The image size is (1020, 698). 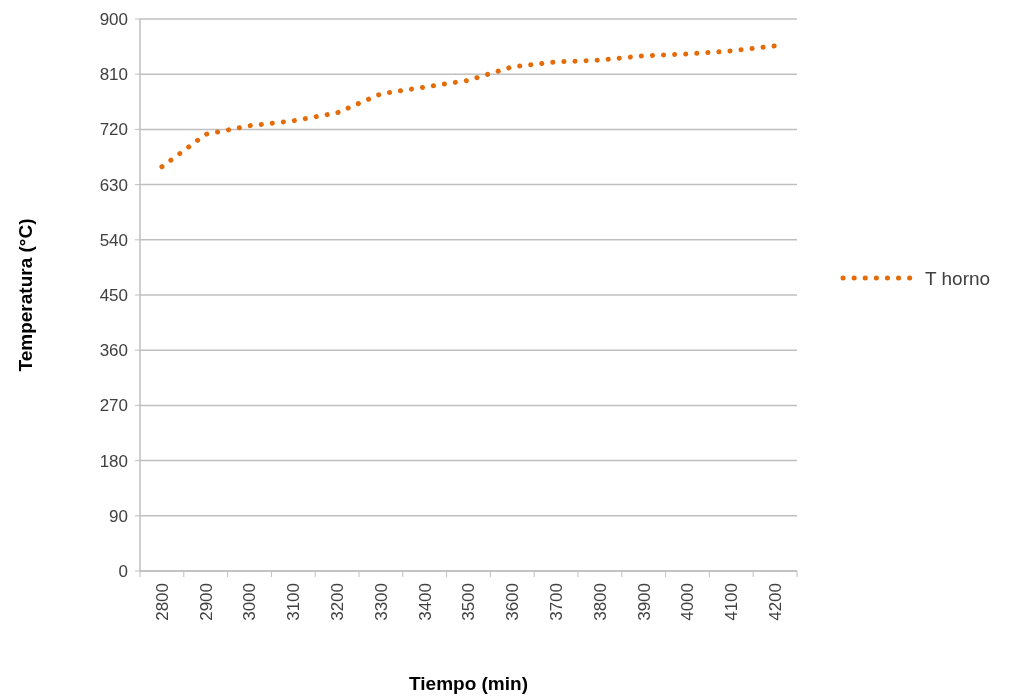 What do you see at coordinates (557, 602) in the screenshot?
I see `x-tick-label: 3700` at bounding box center [557, 602].